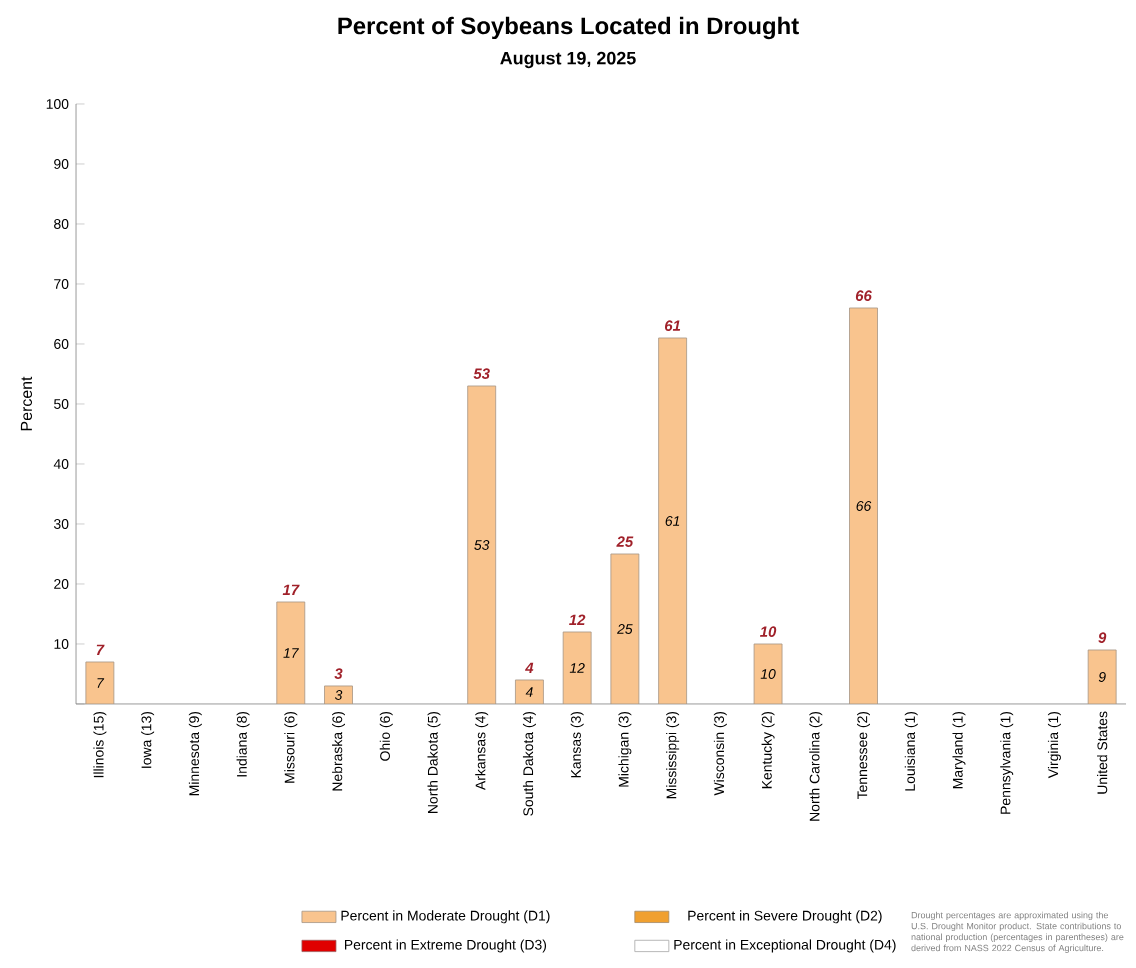 Image resolution: width=1136 pixels, height=968 pixels. What do you see at coordinates (568, 60) in the screenshot?
I see `chart-subtitle: August 19, 2025` at bounding box center [568, 60].